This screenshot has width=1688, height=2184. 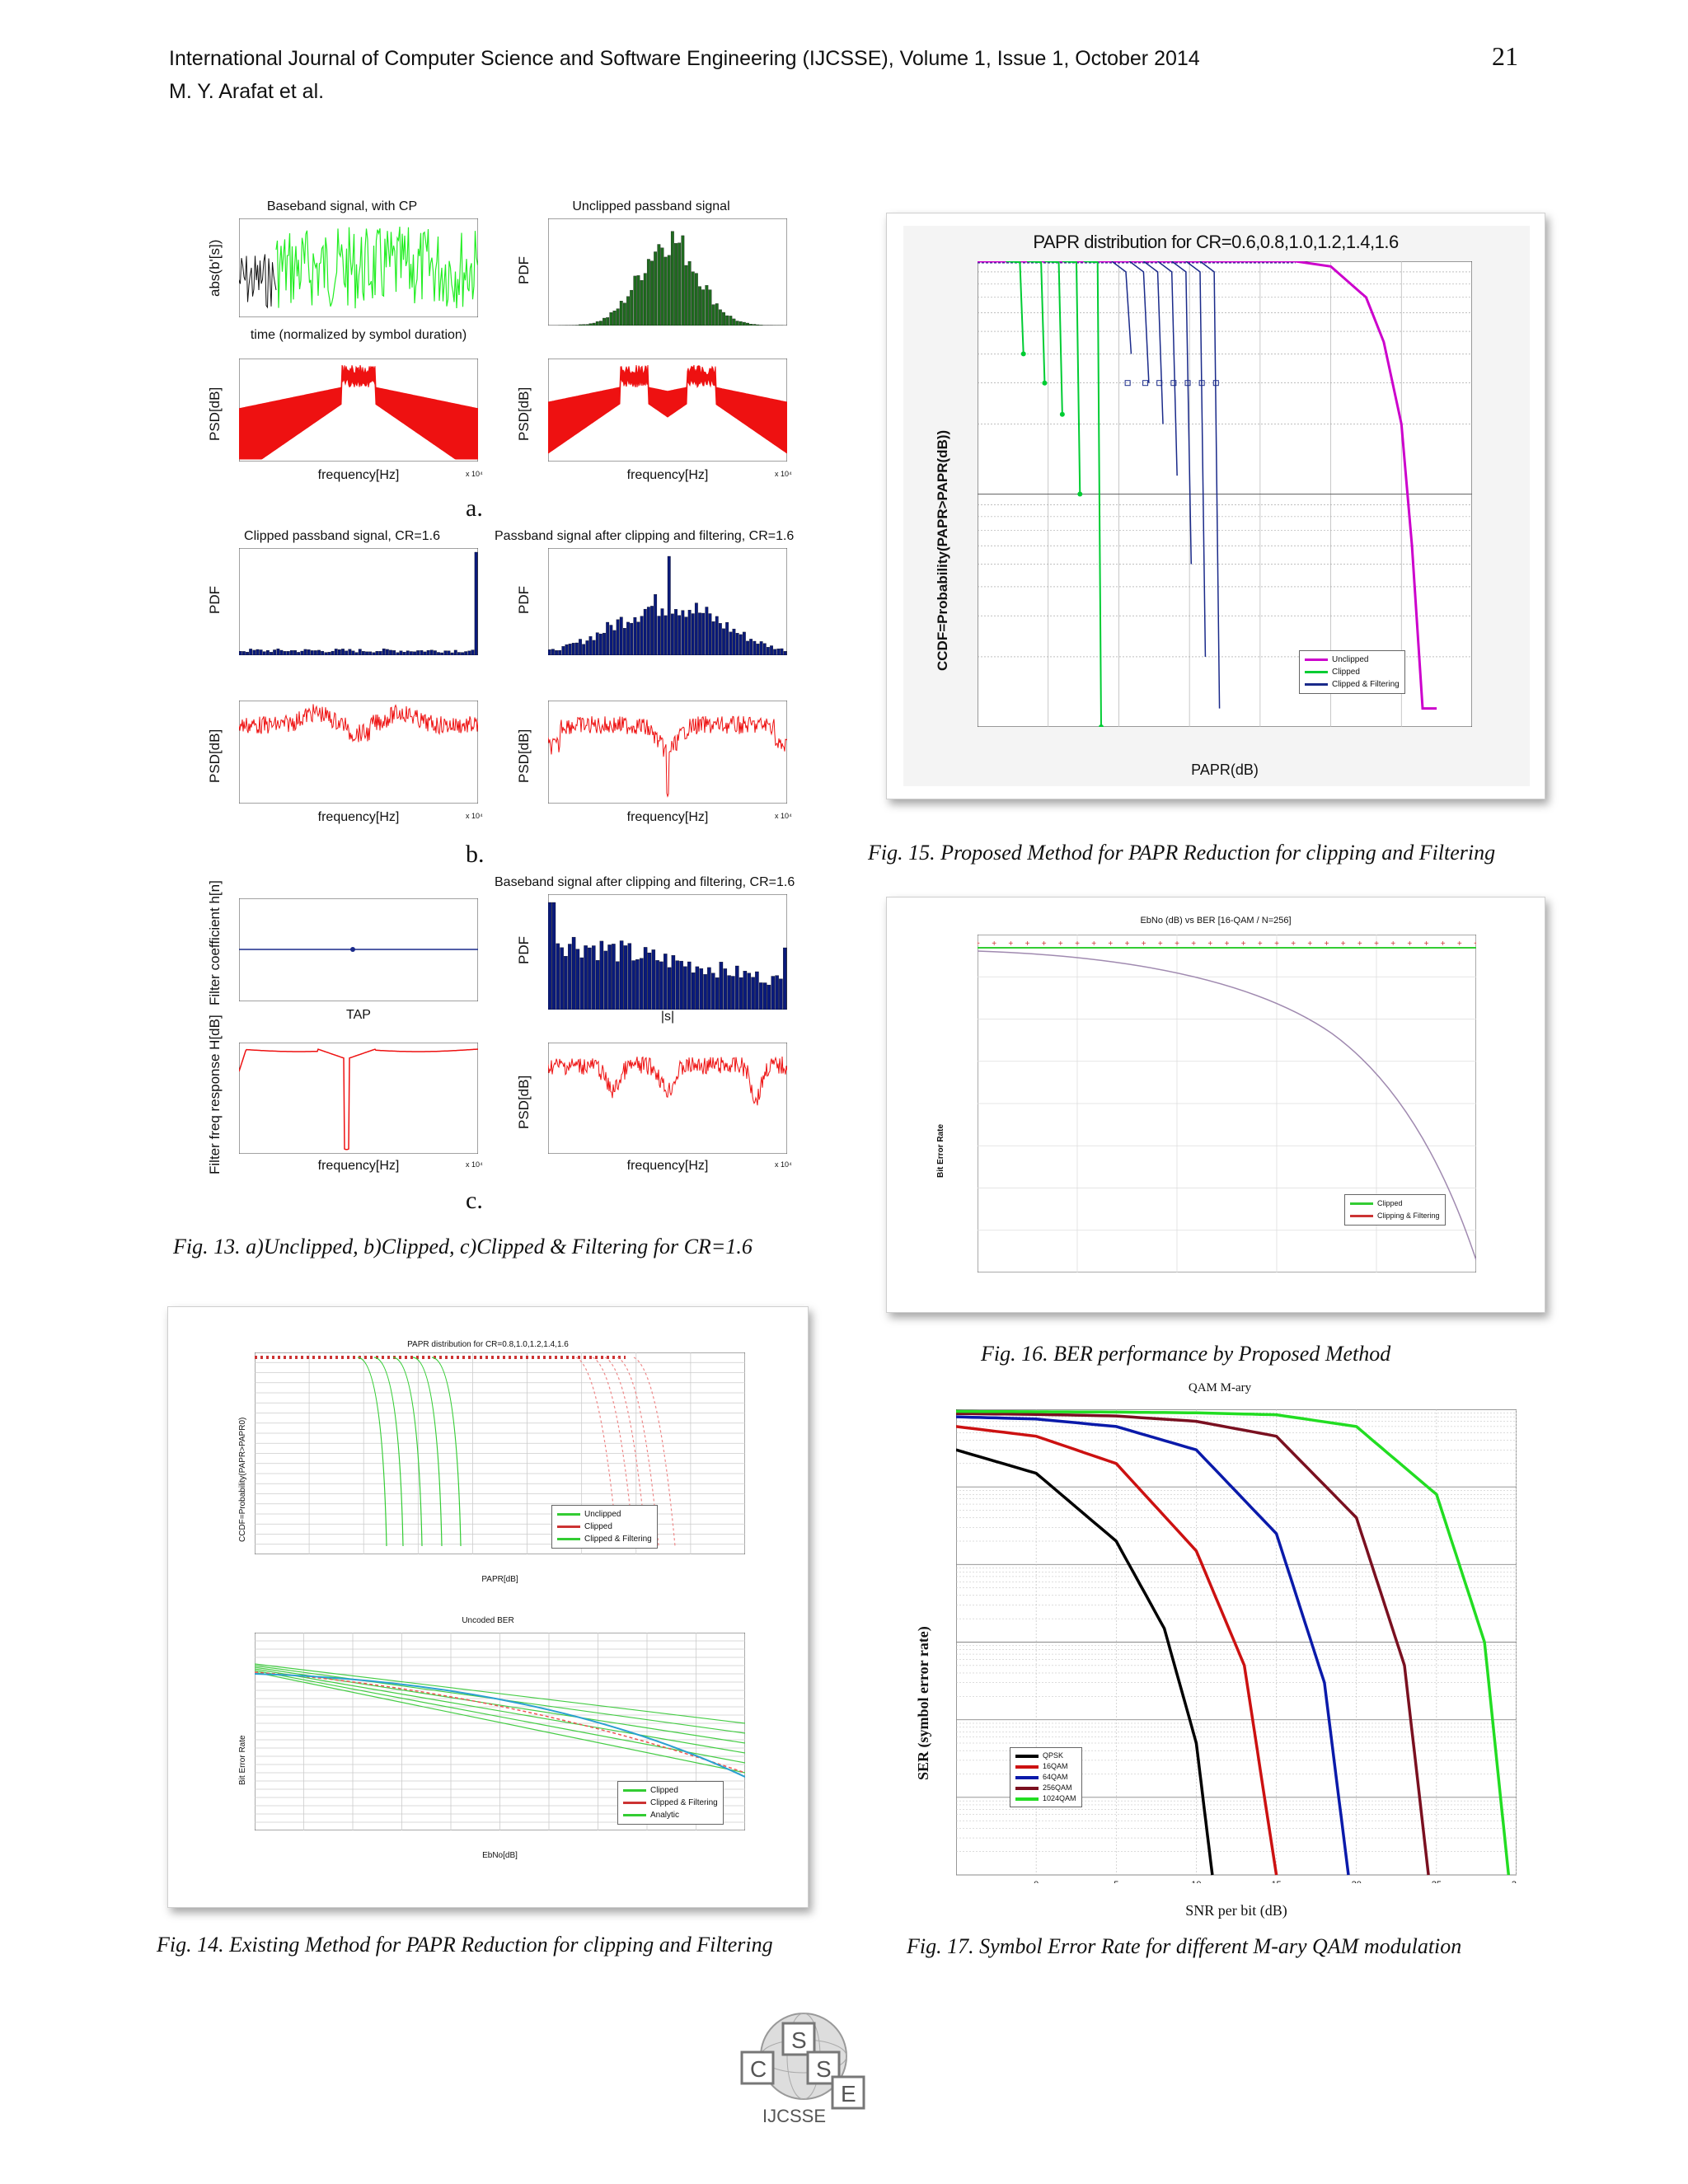 I want to click on x-scale-label: x 10⁴, so click(x=474, y=474).